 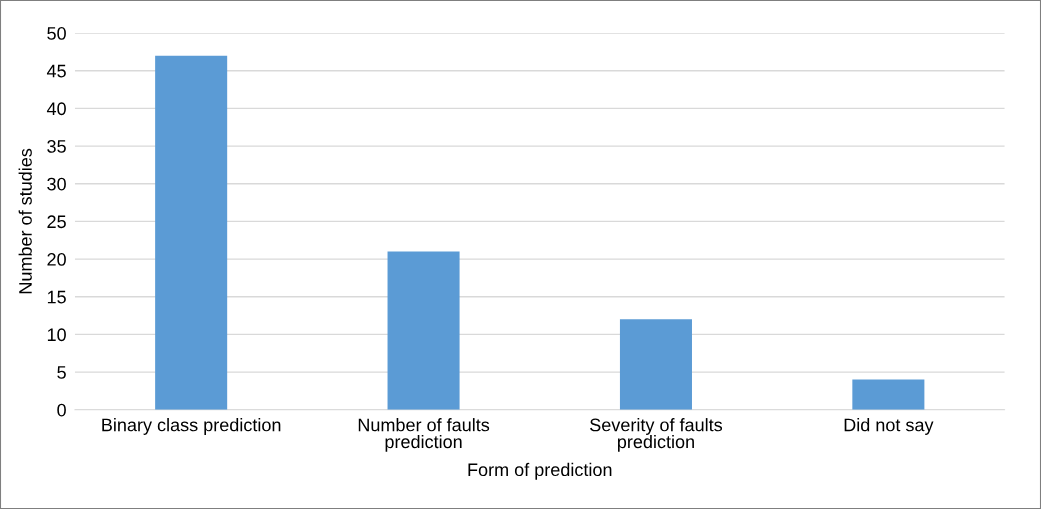 What do you see at coordinates (56, 259) in the screenshot?
I see `y-tick-label: 20` at bounding box center [56, 259].